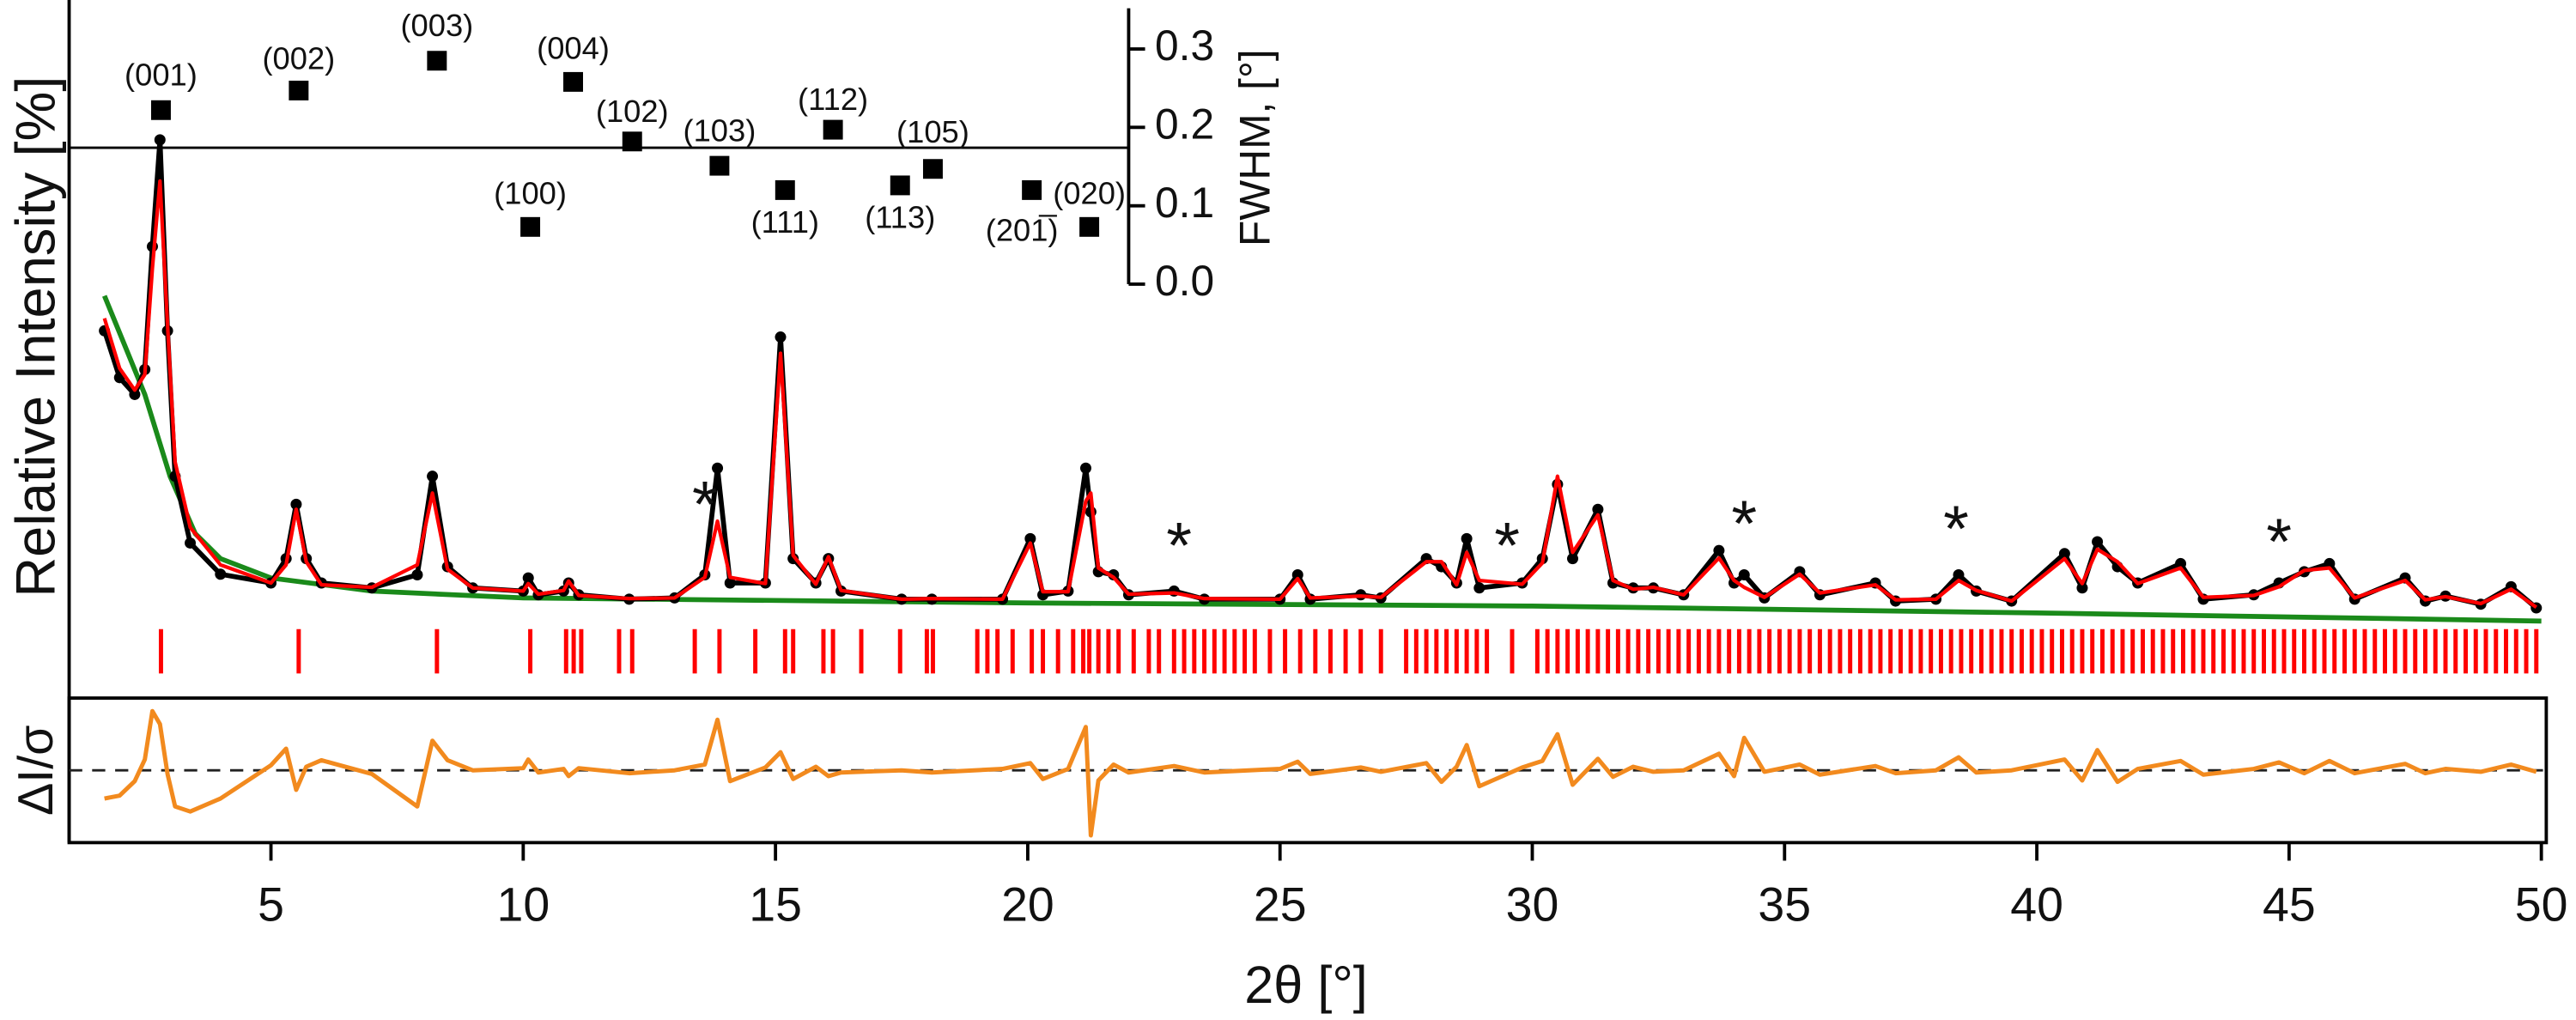  I want to click on x-tick-label: 40, so click(2036, 905).